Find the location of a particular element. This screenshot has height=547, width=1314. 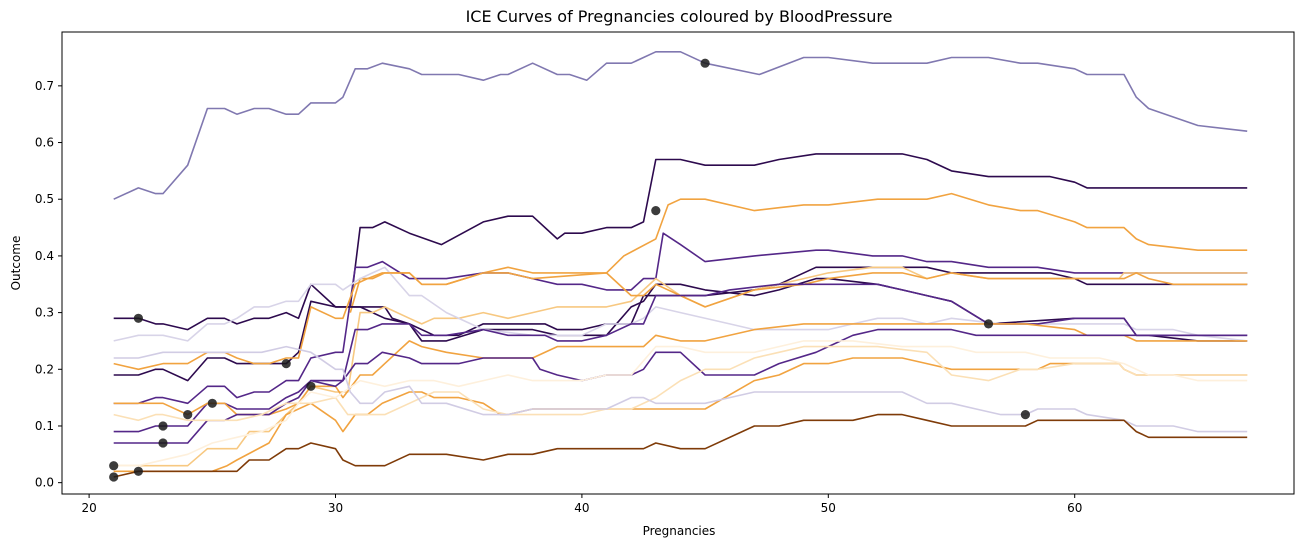

y-tick-label: 0.4 is located at coordinates (44, 256).